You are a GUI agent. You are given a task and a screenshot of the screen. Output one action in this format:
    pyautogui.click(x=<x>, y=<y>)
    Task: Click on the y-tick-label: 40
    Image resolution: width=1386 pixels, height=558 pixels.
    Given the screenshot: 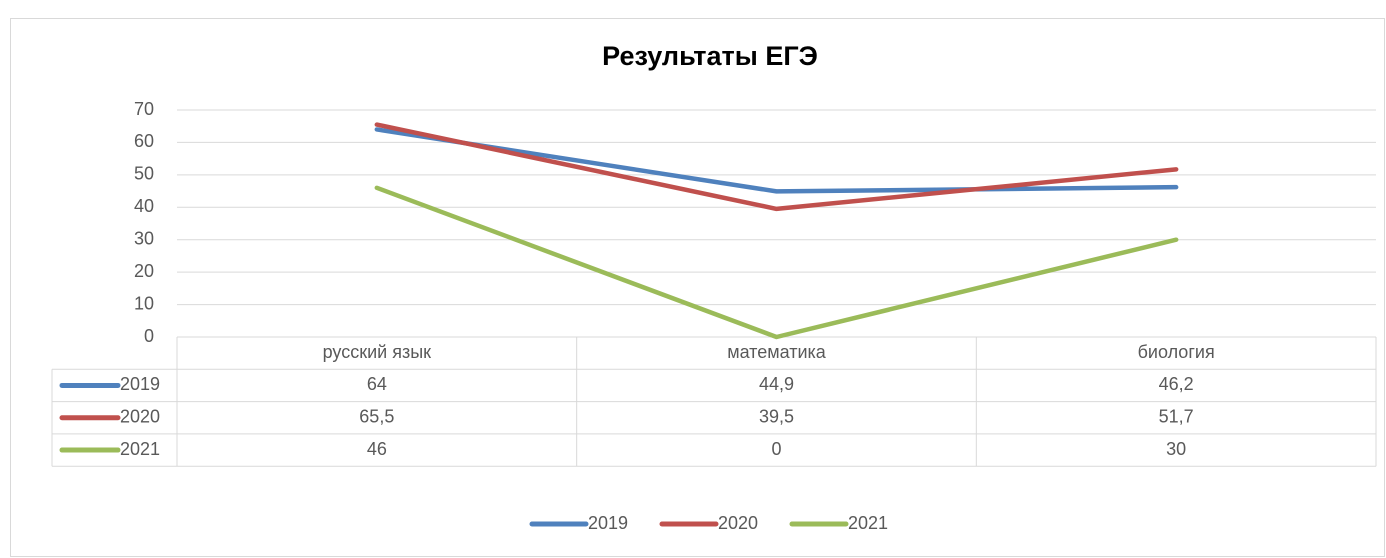 What is the action you would take?
    pyautogui.click(x=144, y=206)
    